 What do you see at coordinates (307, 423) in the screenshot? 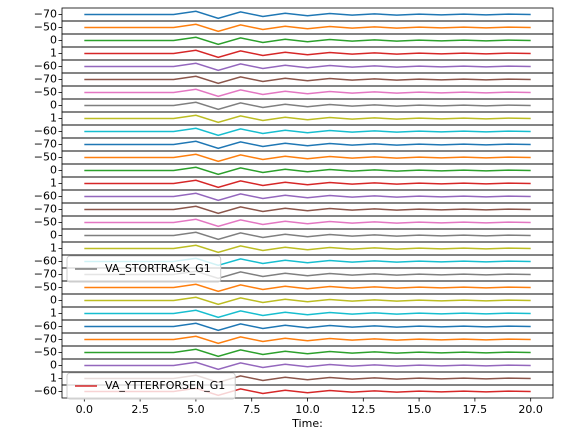
I see `x-axis-label: Time:` at bounding box center [307, 423].